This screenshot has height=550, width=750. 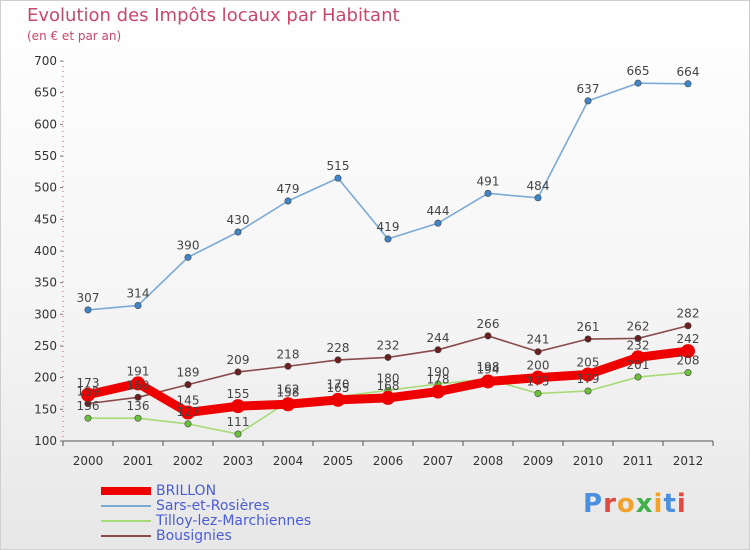 What do you see at coordinates (45, 156) in the screenshot?
I see `y-tick-label: 550` at bounding box center [45, 156].